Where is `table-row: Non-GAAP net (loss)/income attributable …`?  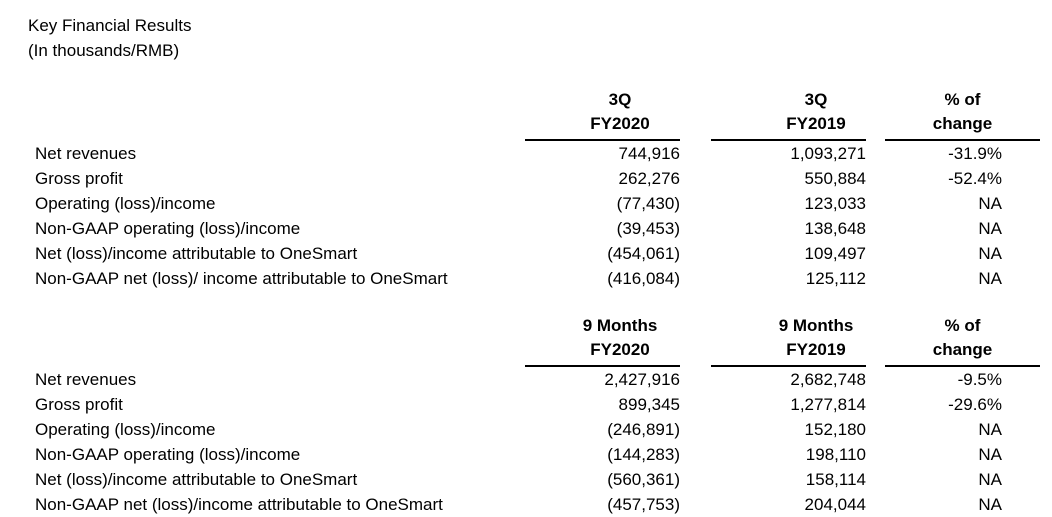
table-row: Non-GAAP net (loss)/income attributable … is located at coordinates (526, 504).